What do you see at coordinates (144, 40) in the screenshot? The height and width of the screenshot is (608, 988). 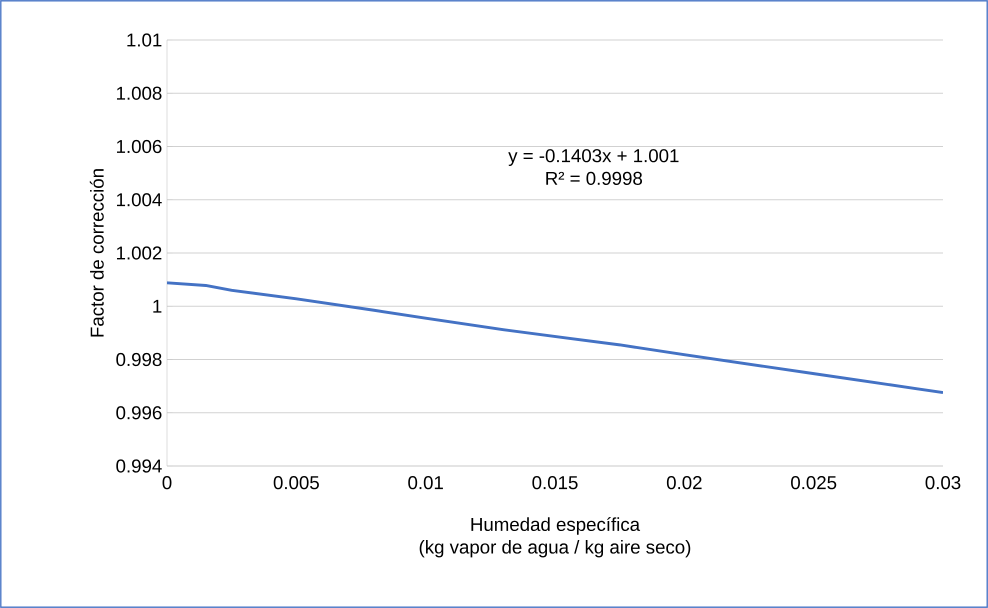 I see `y-tick-label: 1.01` at bounding box center [144, 40].